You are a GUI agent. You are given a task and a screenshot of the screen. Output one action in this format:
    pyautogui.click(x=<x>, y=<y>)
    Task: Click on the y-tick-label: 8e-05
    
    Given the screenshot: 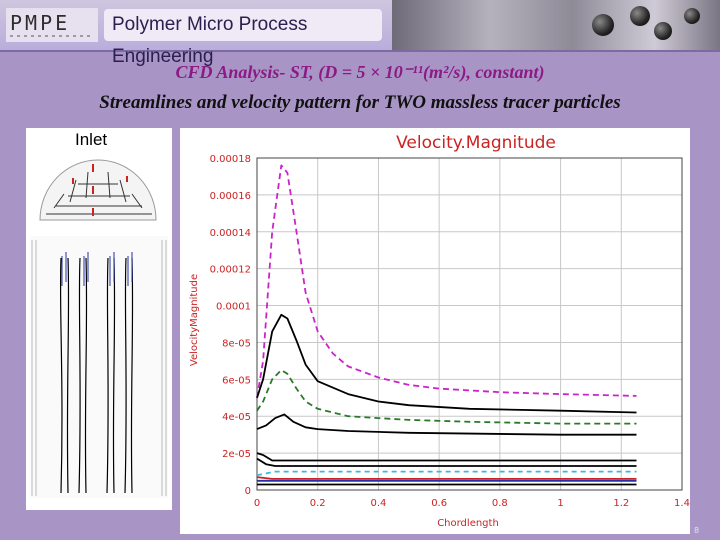 What is the action you would take?
    pyautogui.click(x=236, y=343)
    